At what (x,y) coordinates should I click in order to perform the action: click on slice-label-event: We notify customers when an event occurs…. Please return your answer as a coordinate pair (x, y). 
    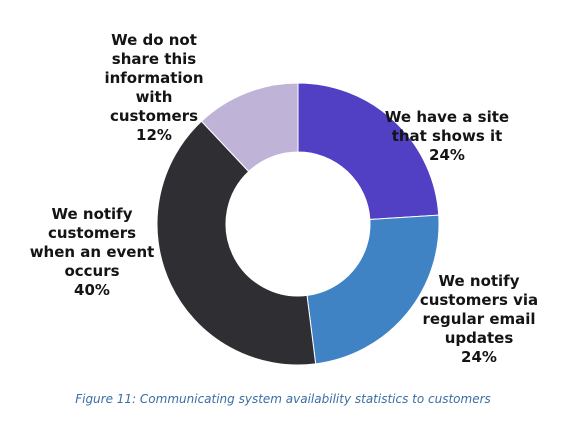
    Looking at the image, I should click on (92, 252).